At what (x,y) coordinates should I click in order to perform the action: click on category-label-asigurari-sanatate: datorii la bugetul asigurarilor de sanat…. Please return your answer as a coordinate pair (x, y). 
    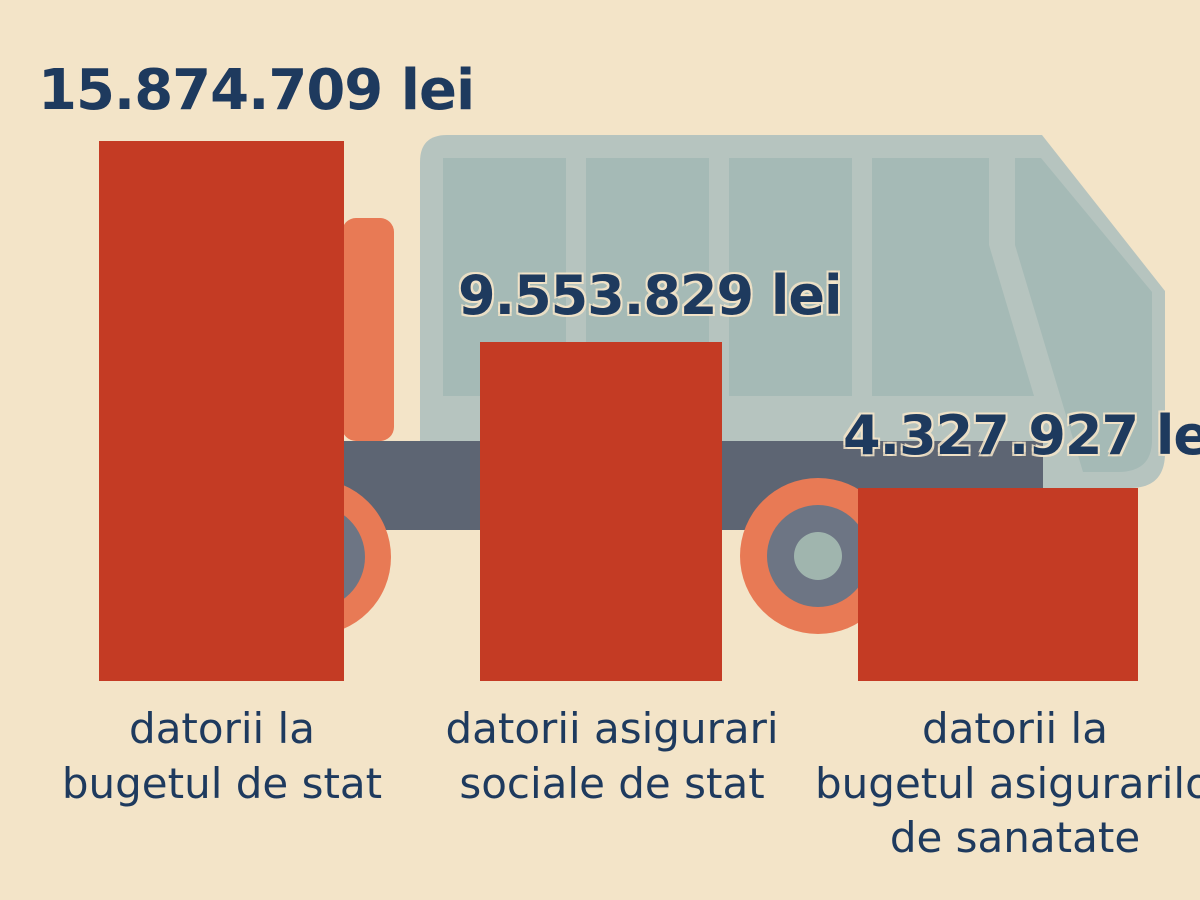
    Looking at the image, I should click on (1007, 784).